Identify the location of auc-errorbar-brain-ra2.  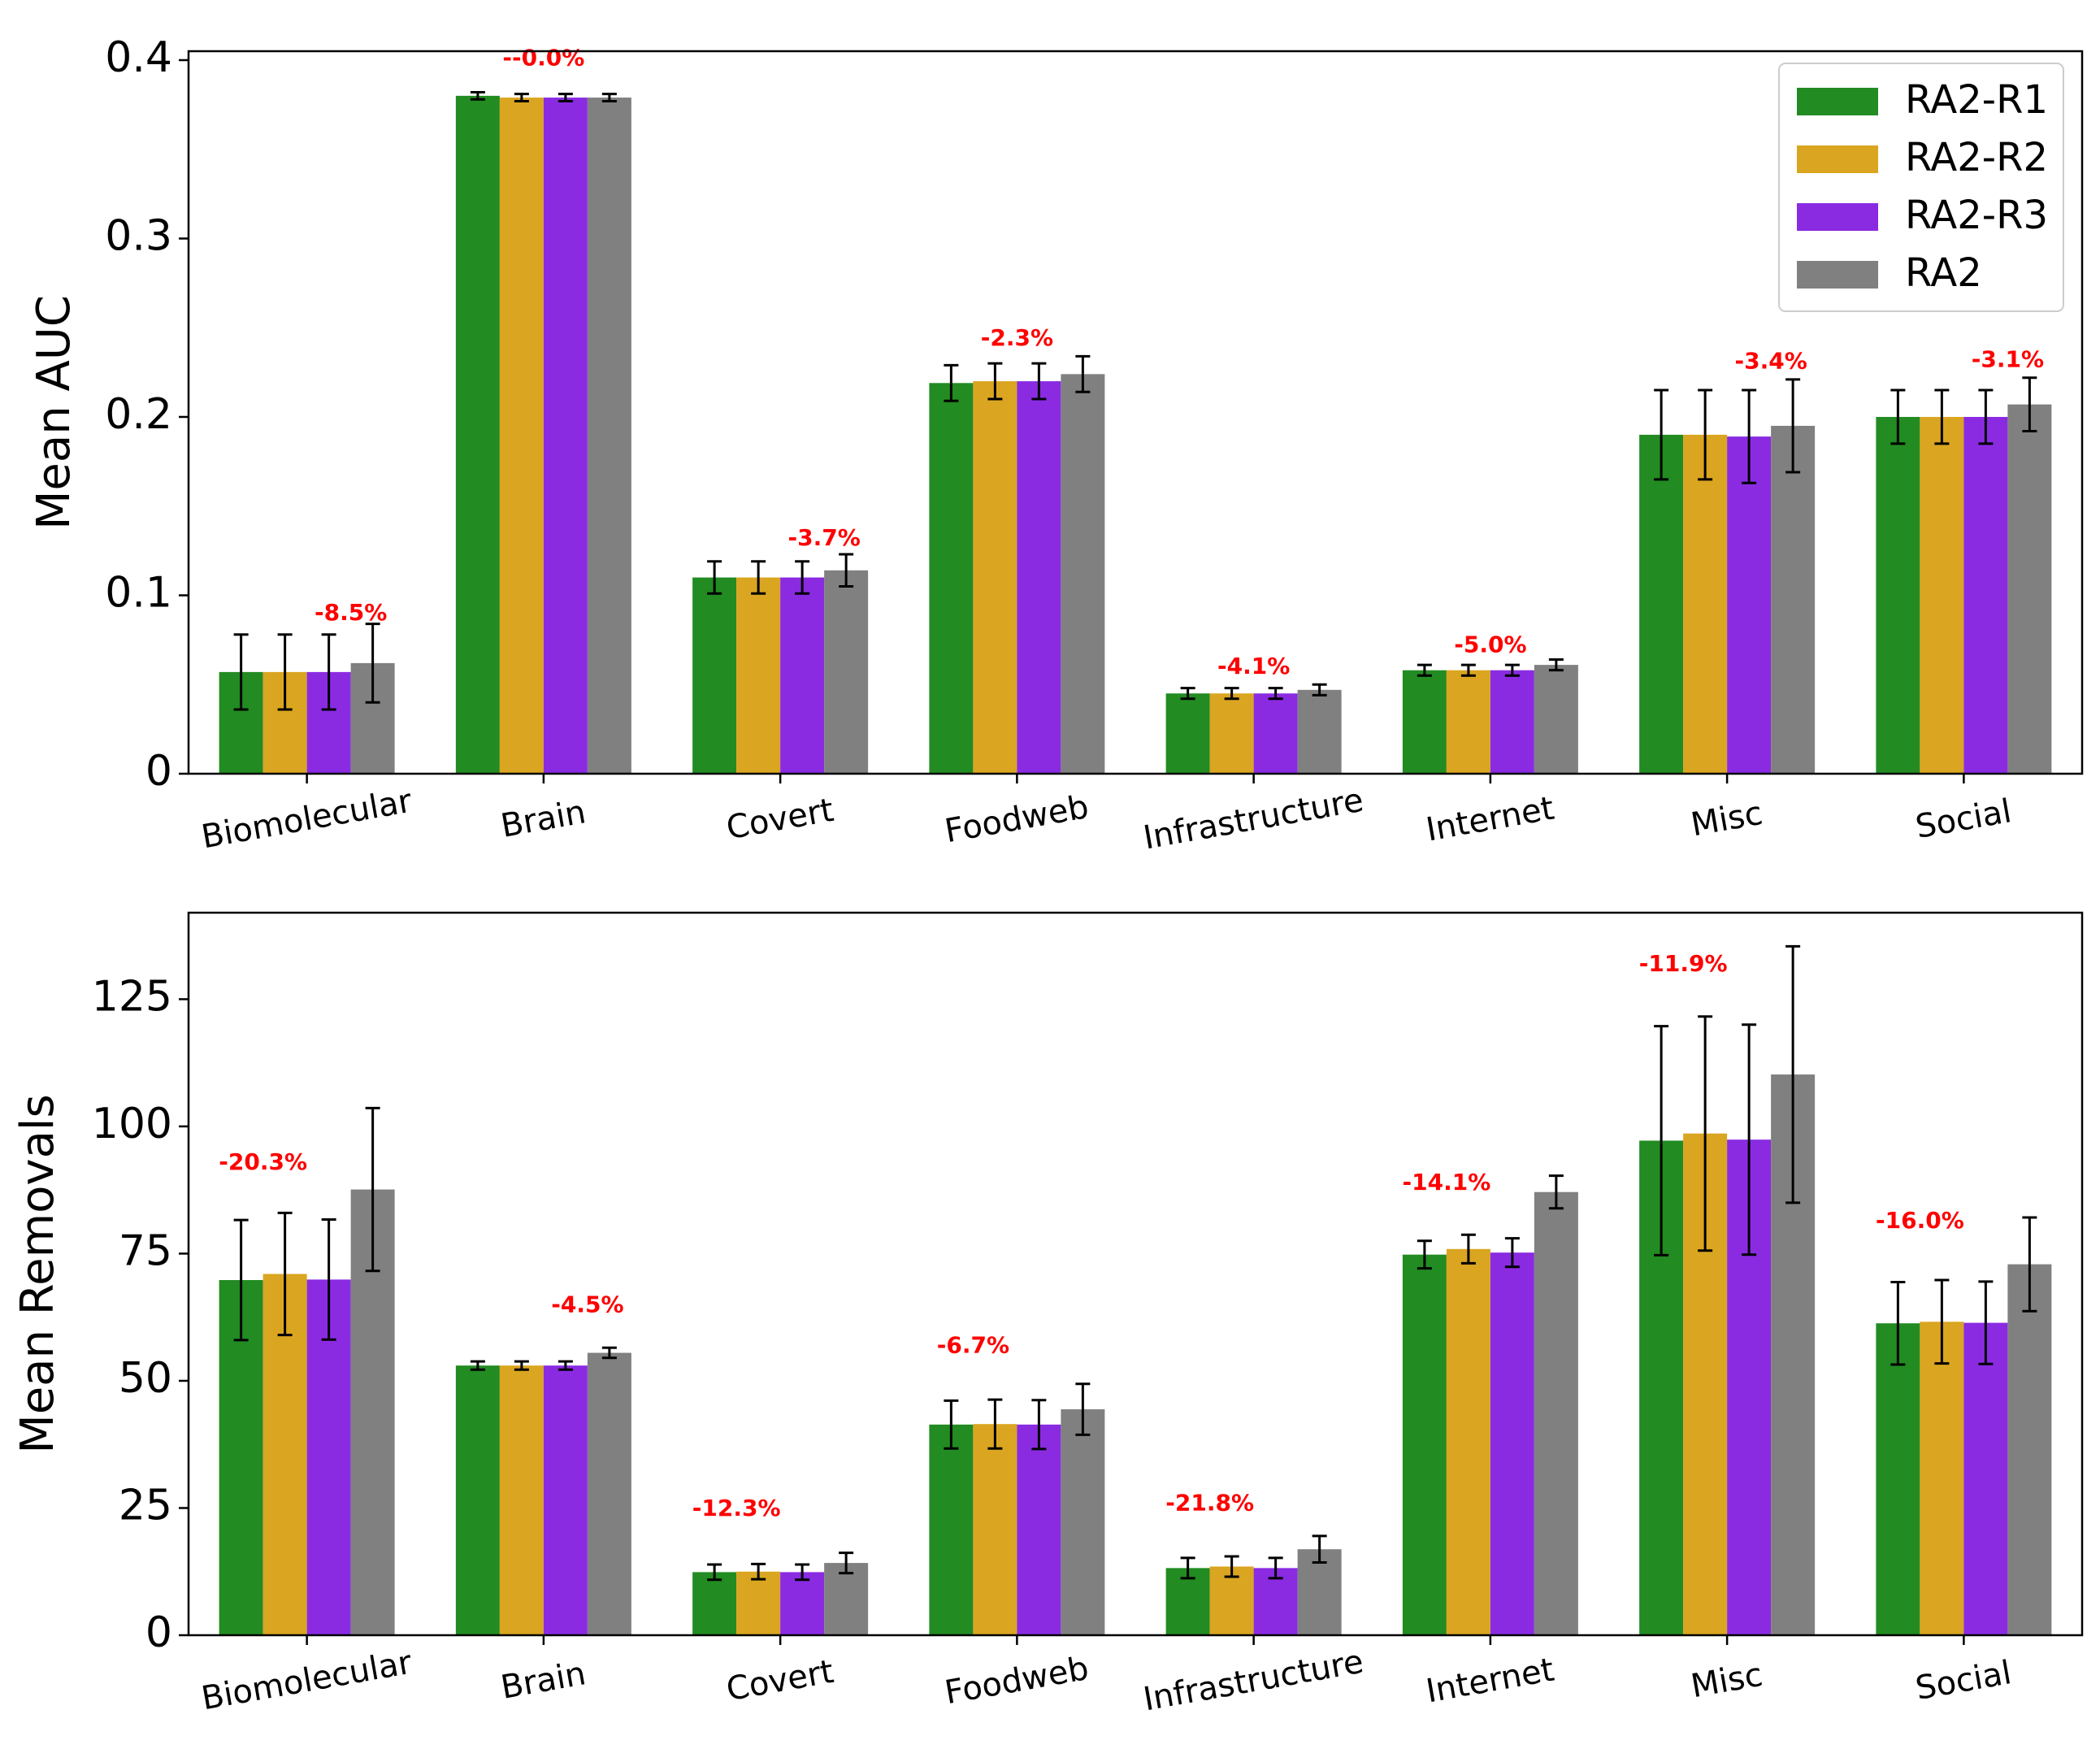
(609, 98).